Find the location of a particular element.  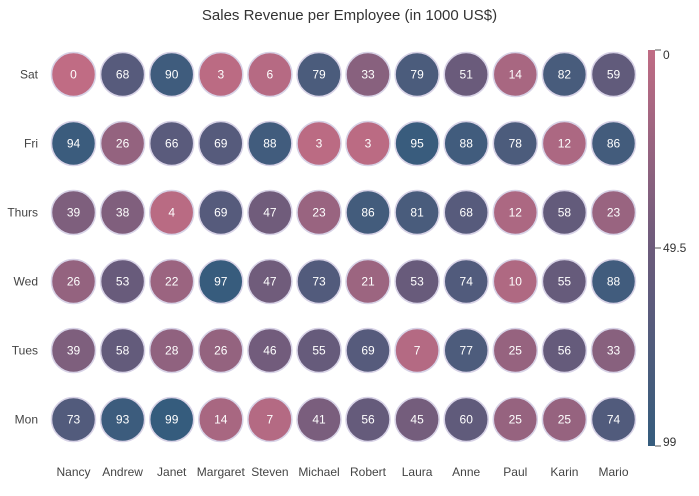

cell-value-label: 22 is located at coordinates (172, 282).